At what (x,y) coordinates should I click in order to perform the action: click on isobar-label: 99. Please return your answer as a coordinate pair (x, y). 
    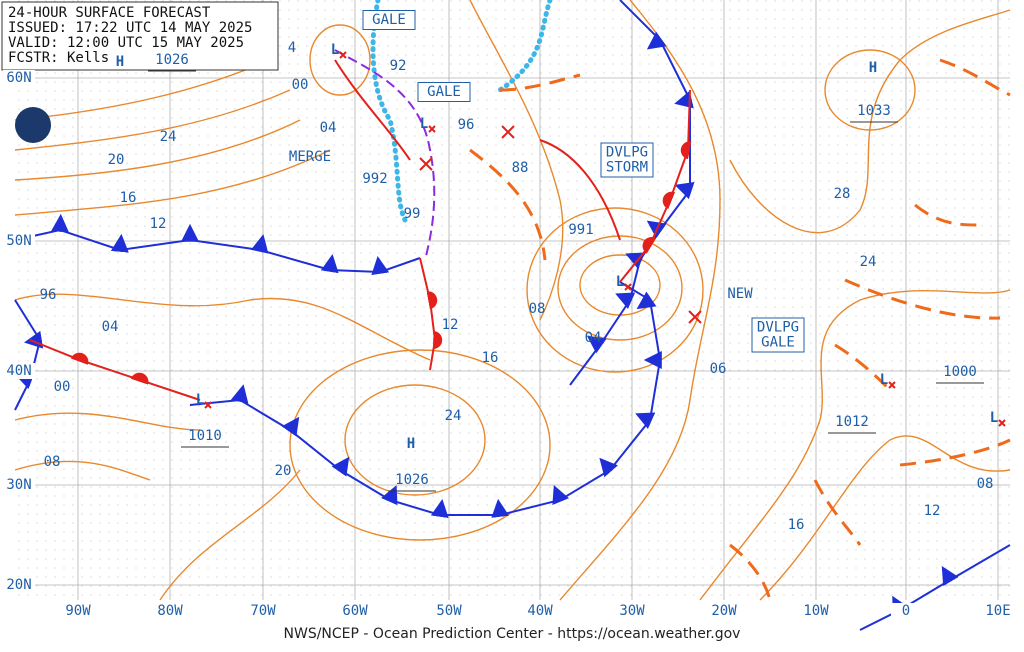
    Looking at the image, I should click on (412, 214).